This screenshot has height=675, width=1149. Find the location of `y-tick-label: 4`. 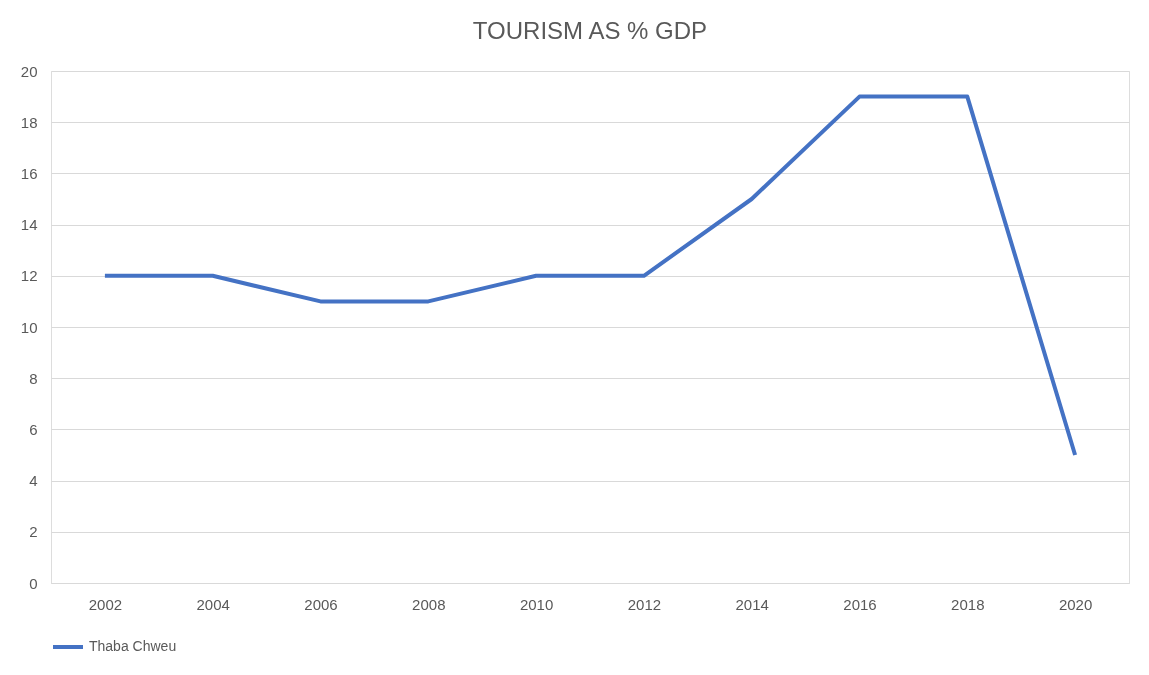

y-tick-label: 4 is located at coordinates (33, 481).